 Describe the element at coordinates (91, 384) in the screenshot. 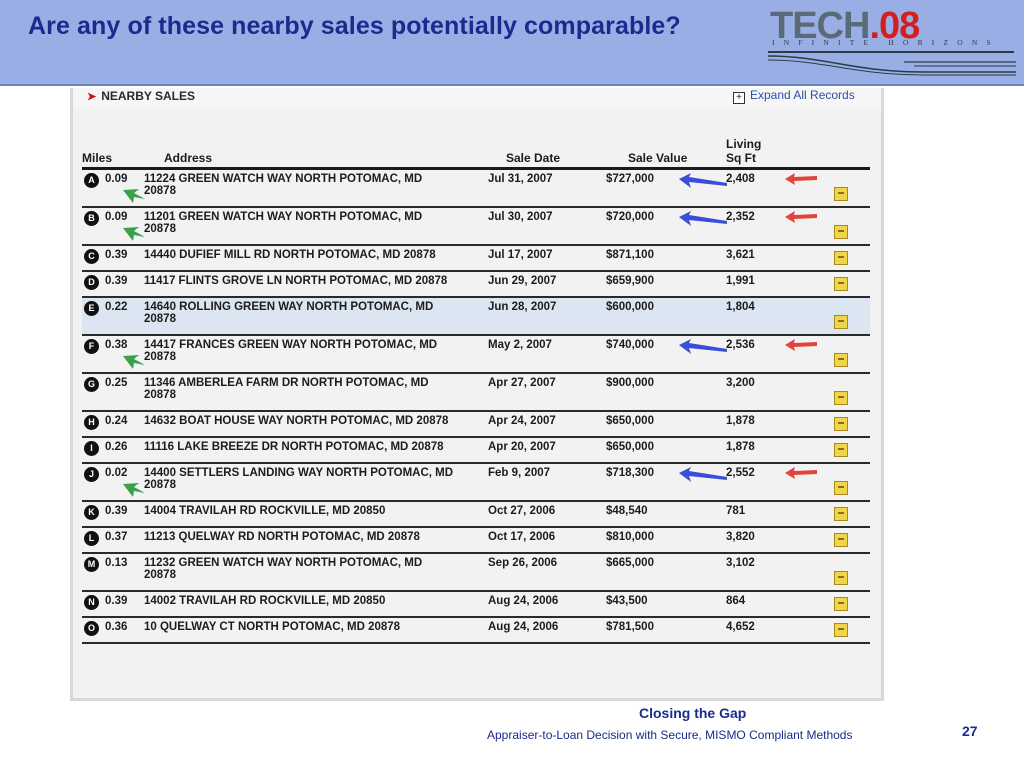

I see `map-marker-icon: G` at that location.